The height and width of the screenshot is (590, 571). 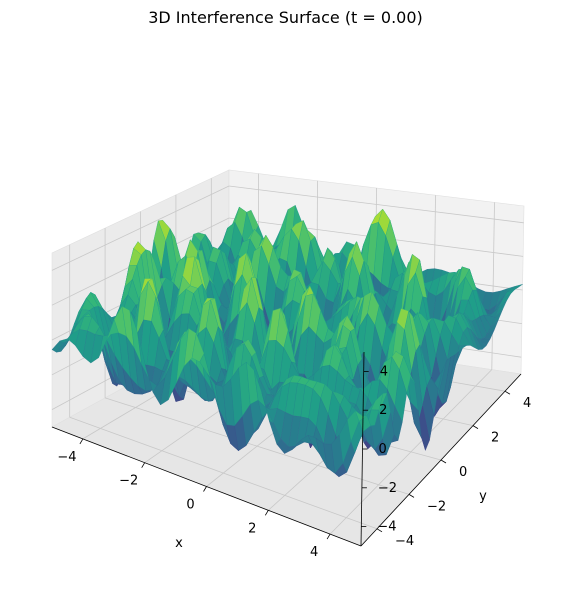 I want to click on grid-line-z-left, so click(x=140, y=228).